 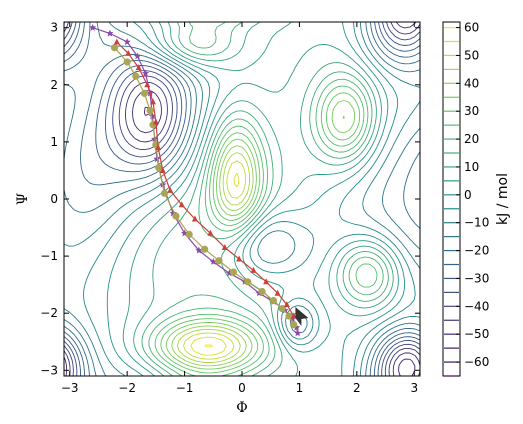 What do you see at coordinates (451, 199) in the screenshot?
I see `colorbar` at bounding box center [451, 199].